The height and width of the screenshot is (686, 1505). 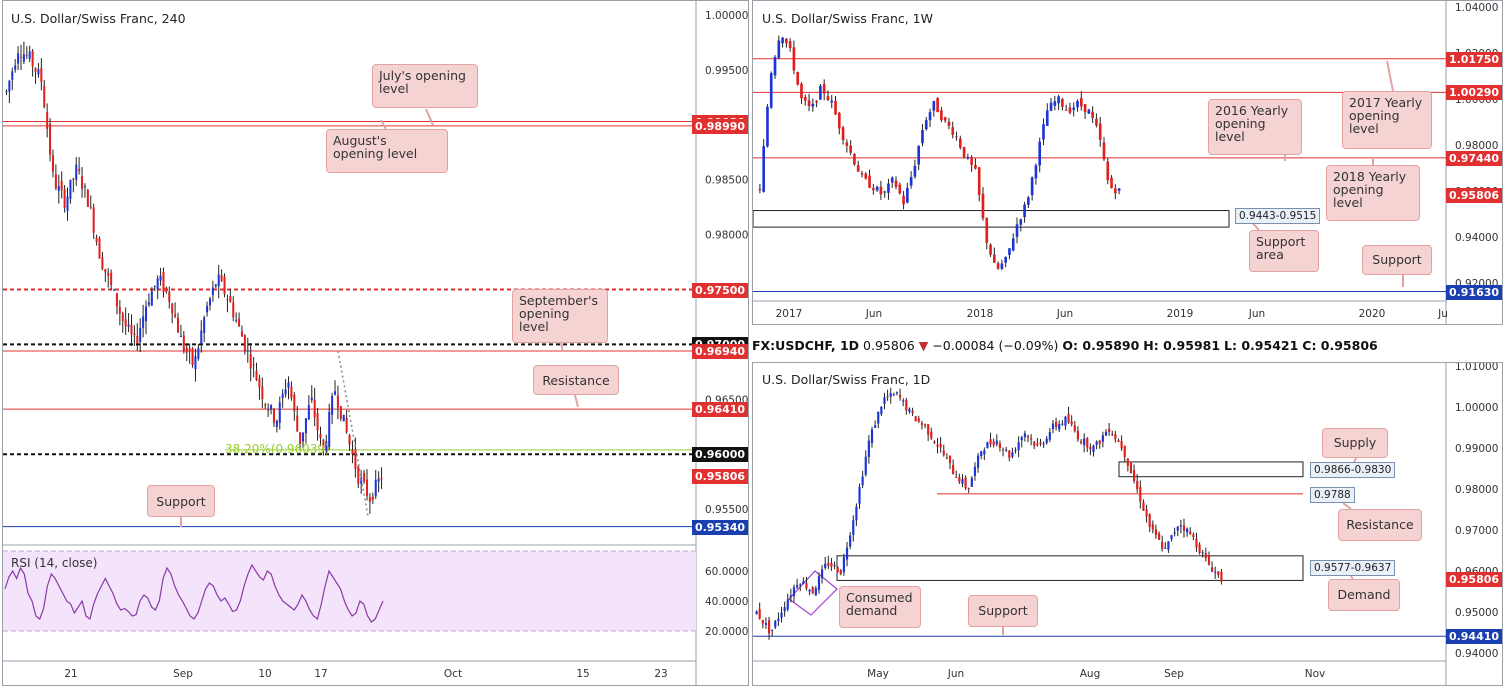 What do you see at coordinates (726, 236) in the screenshot?
I see `h4-y-tick-label: 0.98000` at bounding box center [726, 236].